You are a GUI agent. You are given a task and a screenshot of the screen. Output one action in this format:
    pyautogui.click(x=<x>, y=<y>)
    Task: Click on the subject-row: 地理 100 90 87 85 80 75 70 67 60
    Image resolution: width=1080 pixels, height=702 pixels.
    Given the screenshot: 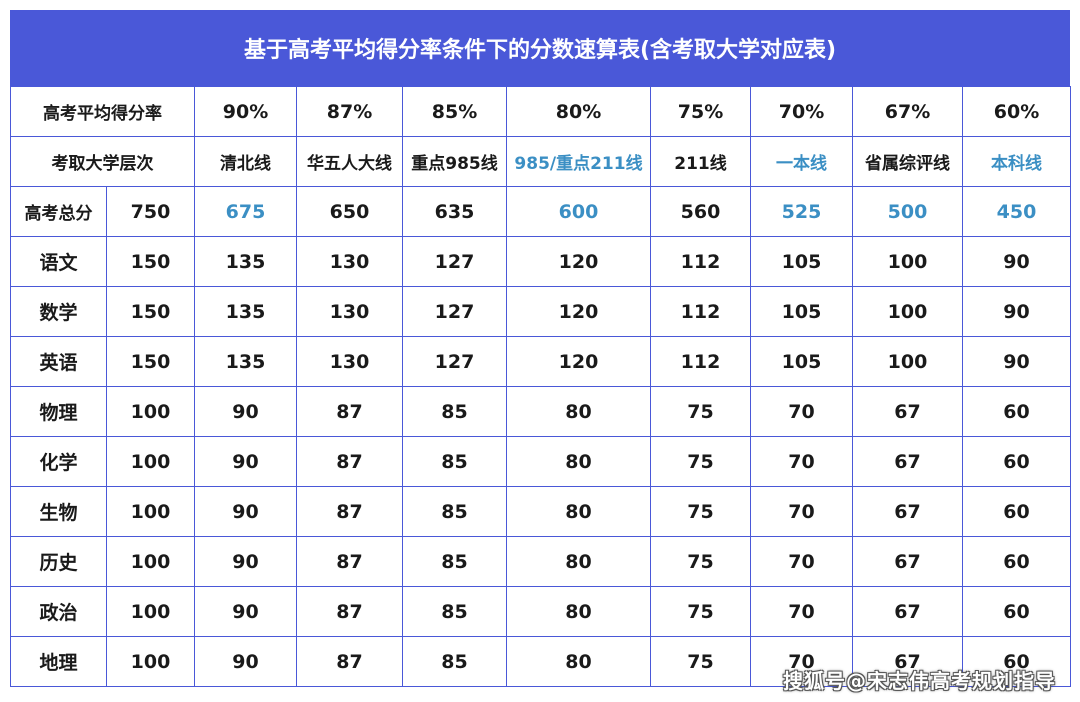 What is the action you would take?
    pyautogui.click(x=540, y=661)
    